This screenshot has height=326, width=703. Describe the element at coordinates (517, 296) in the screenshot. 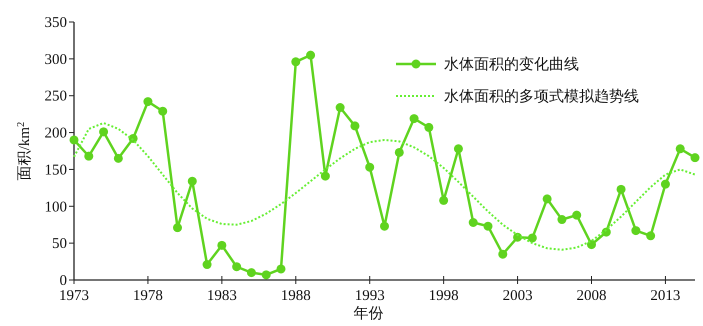

I see `x-tick-label: 2003` at that location.